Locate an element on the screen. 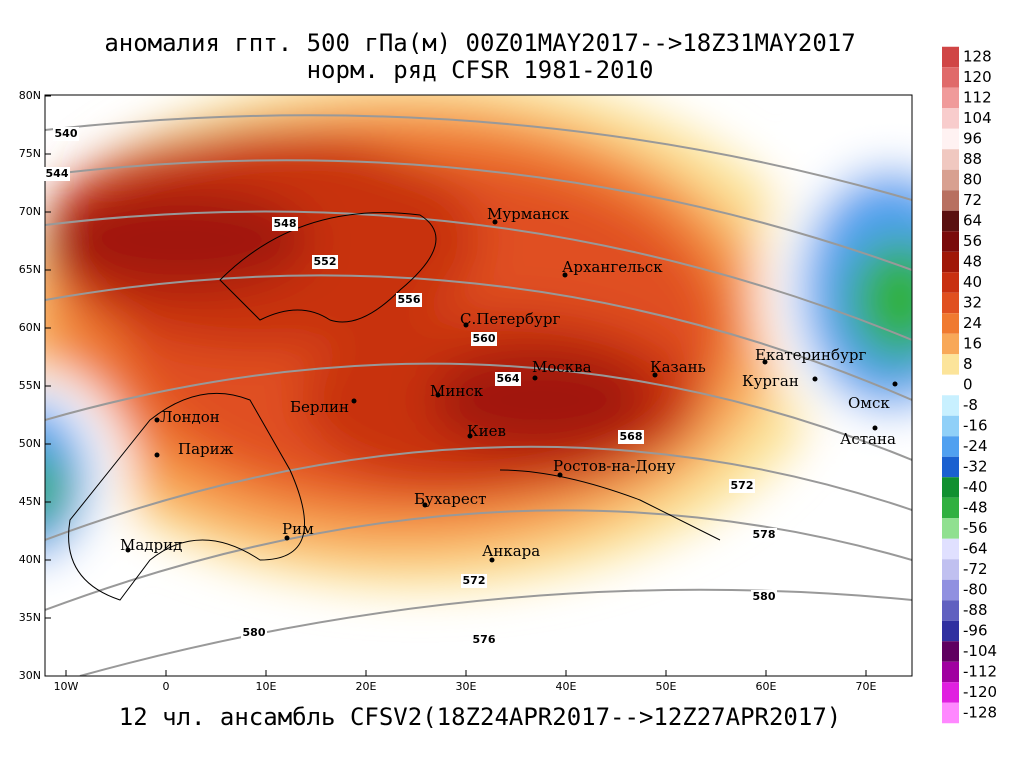 Image resolution: width=1024 pixels, height=768 pixels. city-label: Ростов-на-Дону is located at coordinates (614, 466).